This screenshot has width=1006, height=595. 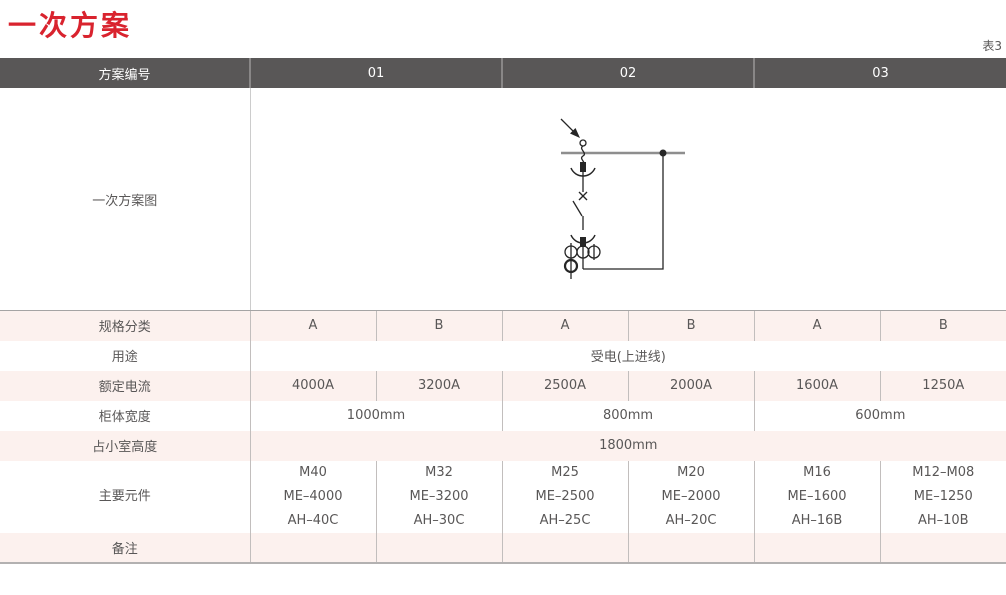 I want to click on component-line: ME–2000, so click(x=691, y=496).